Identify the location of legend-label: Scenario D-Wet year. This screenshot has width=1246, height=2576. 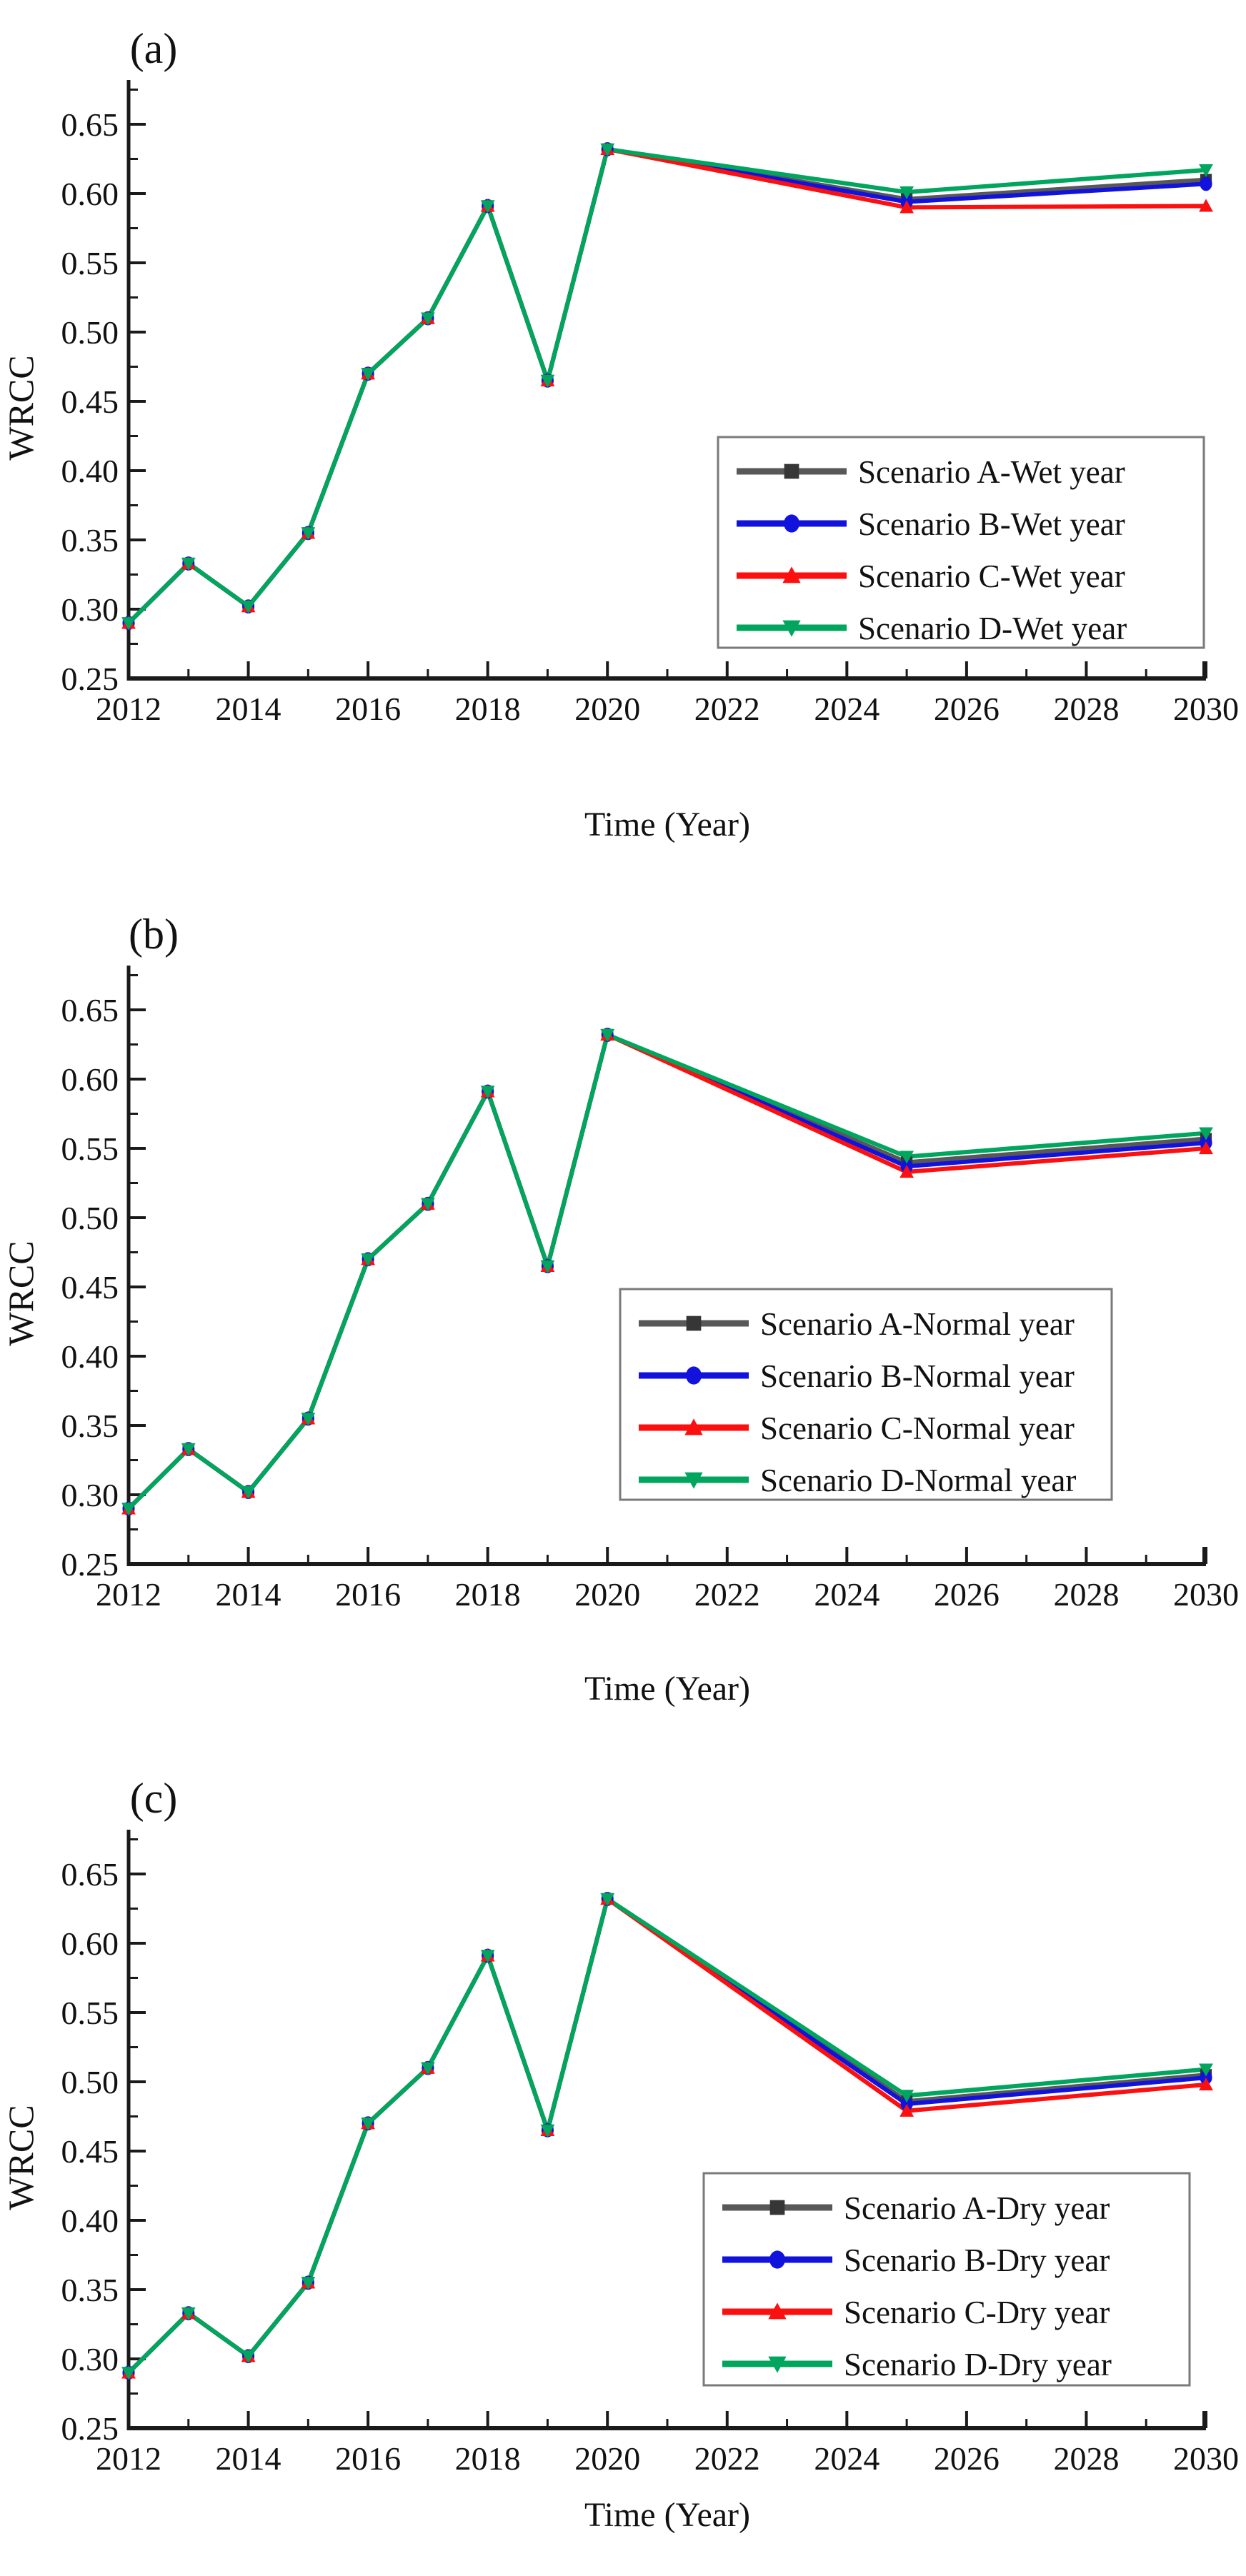
(992, 628).